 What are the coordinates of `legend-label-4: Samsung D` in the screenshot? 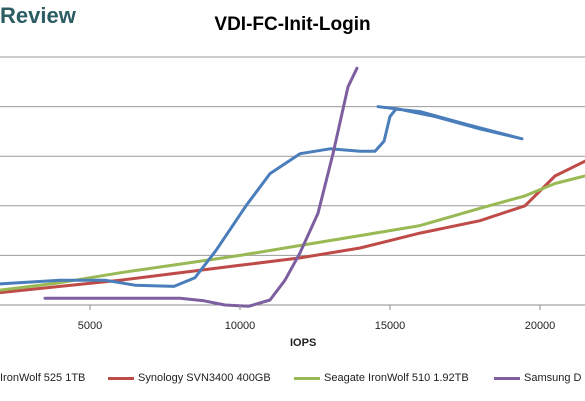 It's located at (553, 378).